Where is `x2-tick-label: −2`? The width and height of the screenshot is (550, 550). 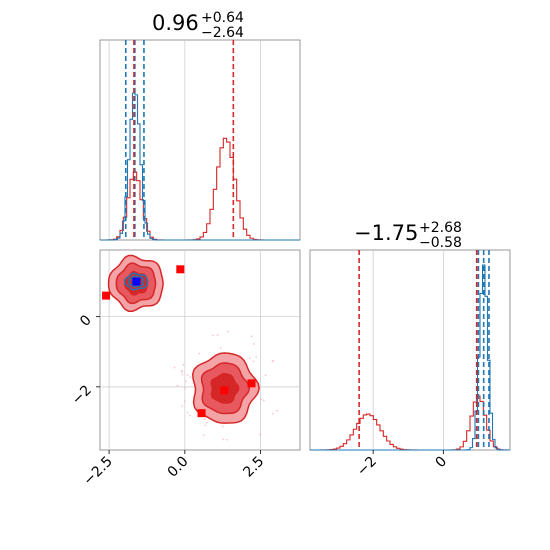
x2-tick-label: −2 is located at coordinates (367, 467).